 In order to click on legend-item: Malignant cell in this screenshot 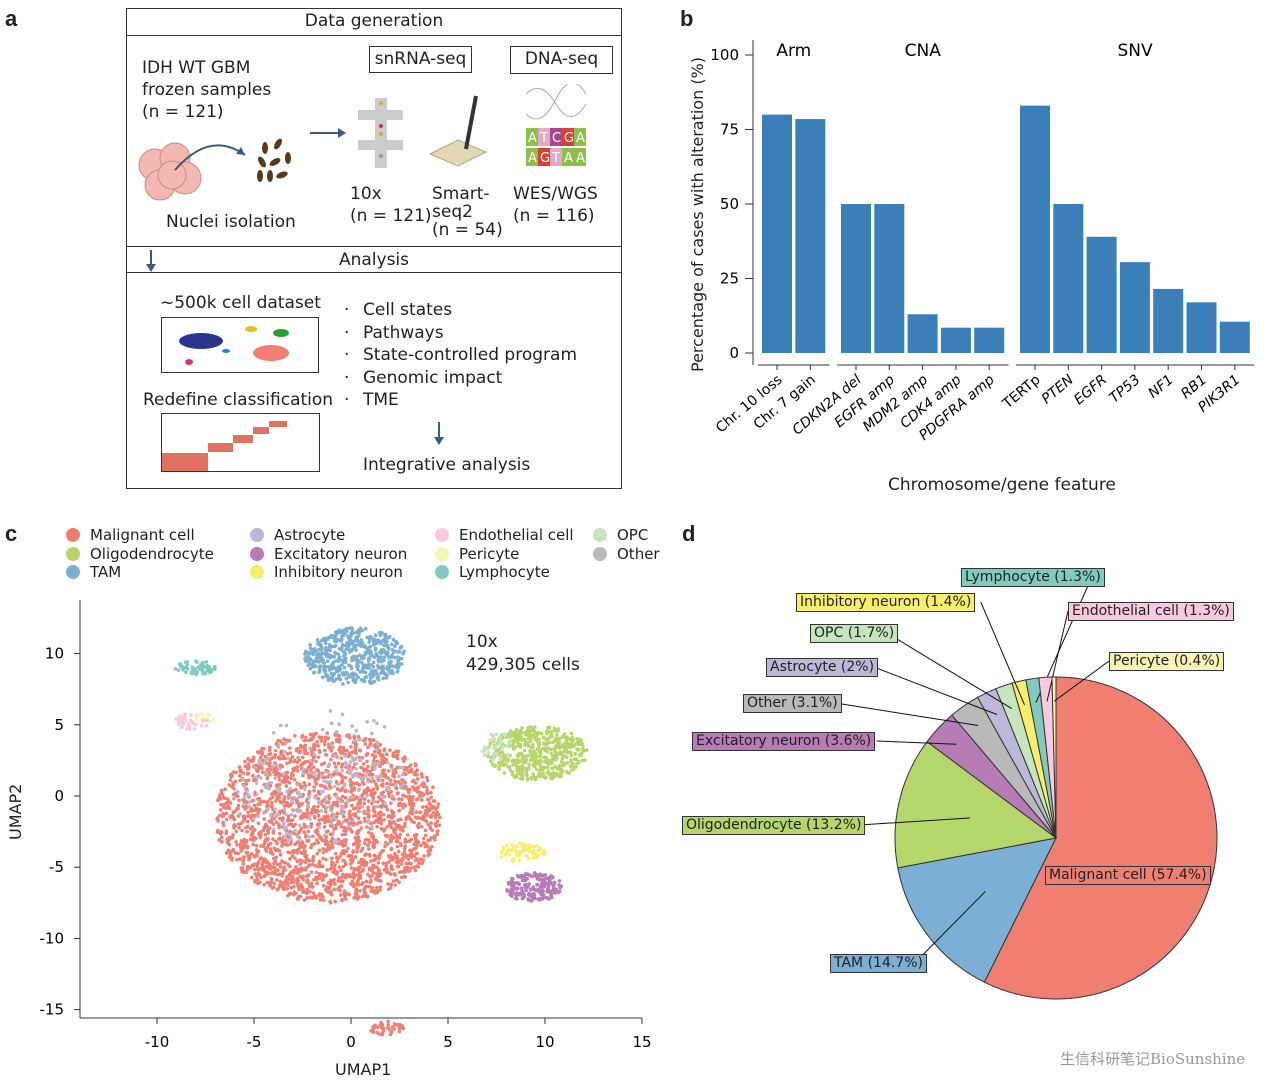, I will do `click(130, 535)`.